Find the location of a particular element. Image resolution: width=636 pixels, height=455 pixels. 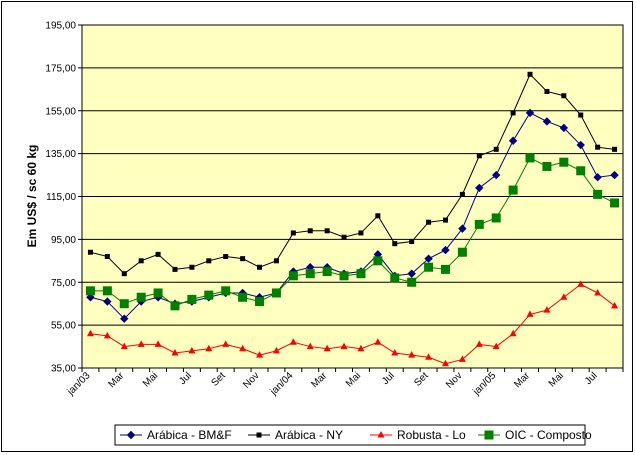

x-tick-label: Nov is located at coordinates (454, 380).